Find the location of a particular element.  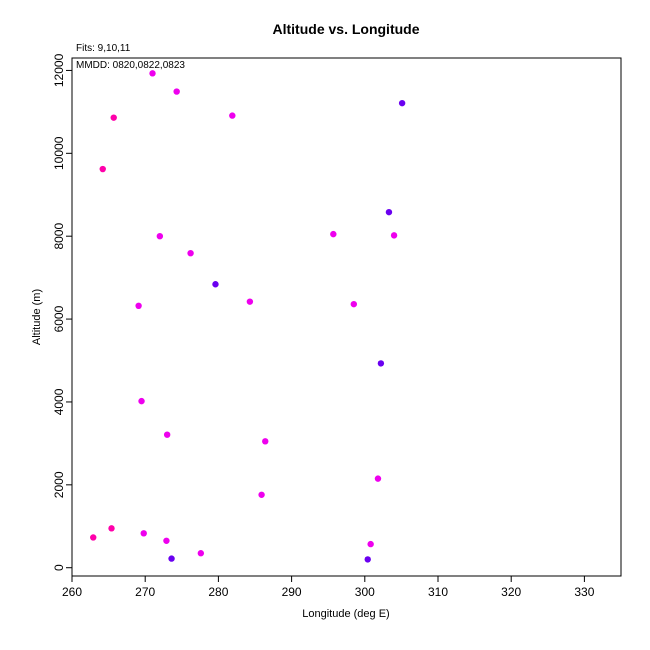

x-tick-label: 260 is located at coordinates (72, 592).